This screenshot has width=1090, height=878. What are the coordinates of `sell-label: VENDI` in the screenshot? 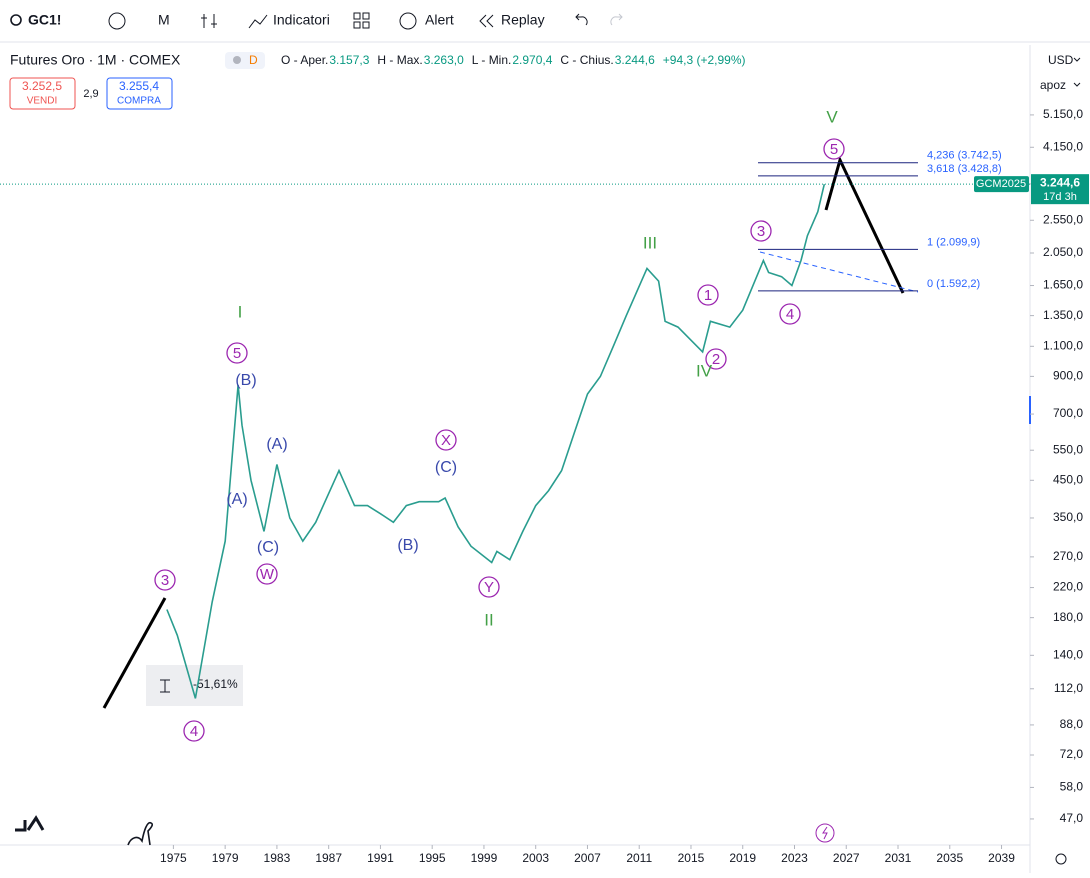 It's located at (42, 101).